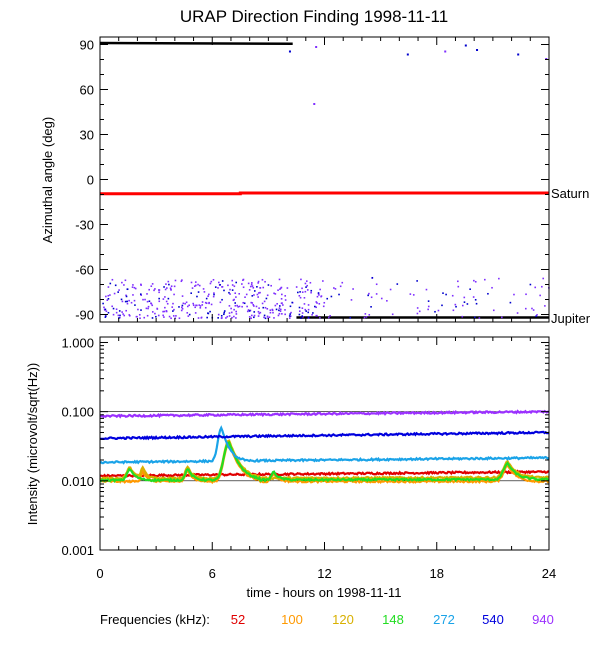 This screenshot has height=650, width=600. What do you see at coordinates (325, 435) in the screenshot?
I see `intensity-series-540-khz` at bounding box center [325, 435].